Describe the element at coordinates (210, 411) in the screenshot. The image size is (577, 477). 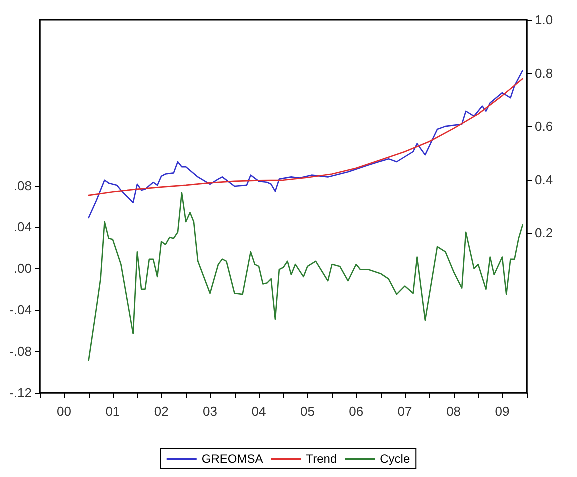
I see `x-tick-label: 03` at that location.